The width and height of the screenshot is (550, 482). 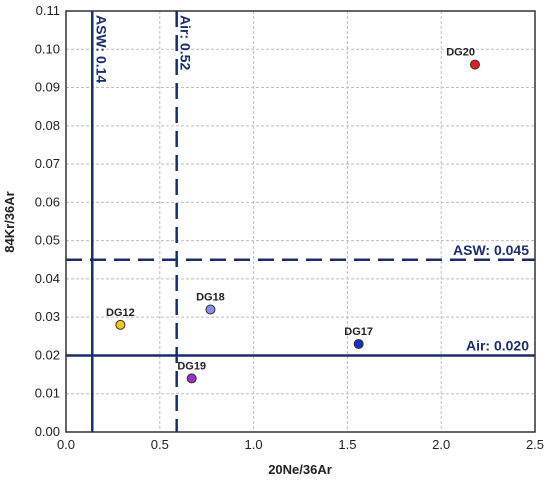 I want to click on x-tick-label: 2.5, so click(x=535, y=444).